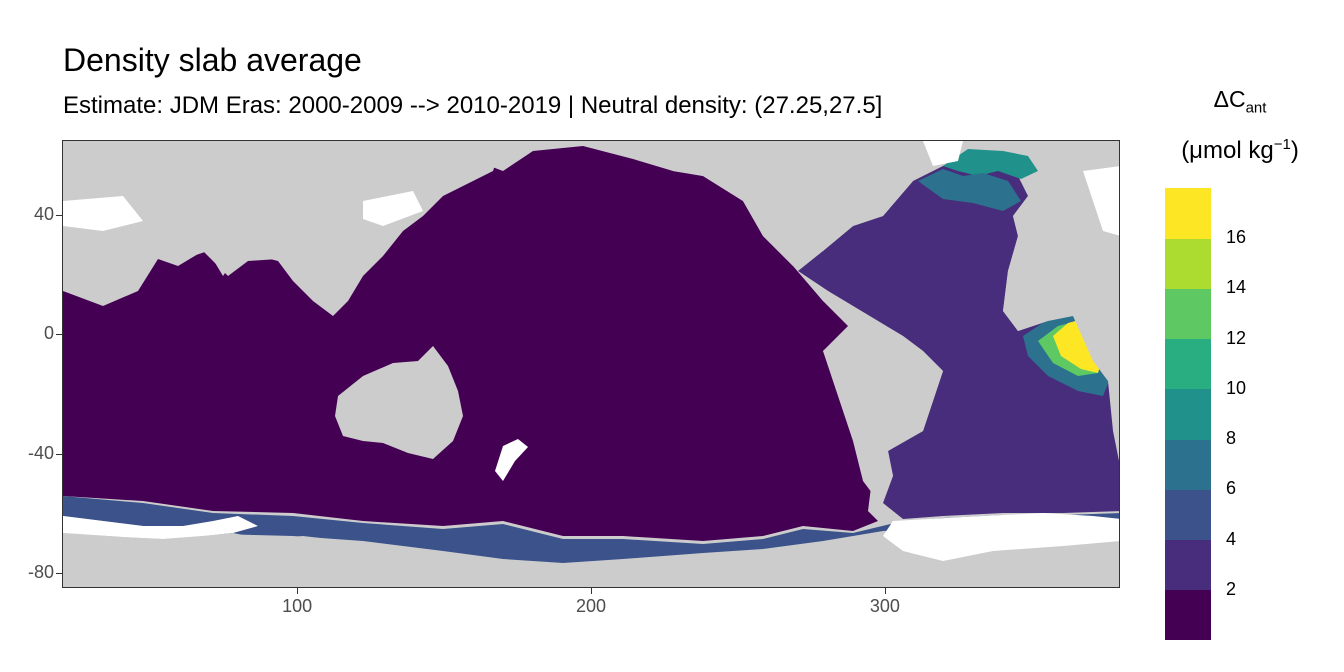 The height and width of the screenshot is (672, 1344). What do you see at coordinates (958, 335) in the screenshot?
I see `ocean-atlantic` at bounding box center [958, 335].